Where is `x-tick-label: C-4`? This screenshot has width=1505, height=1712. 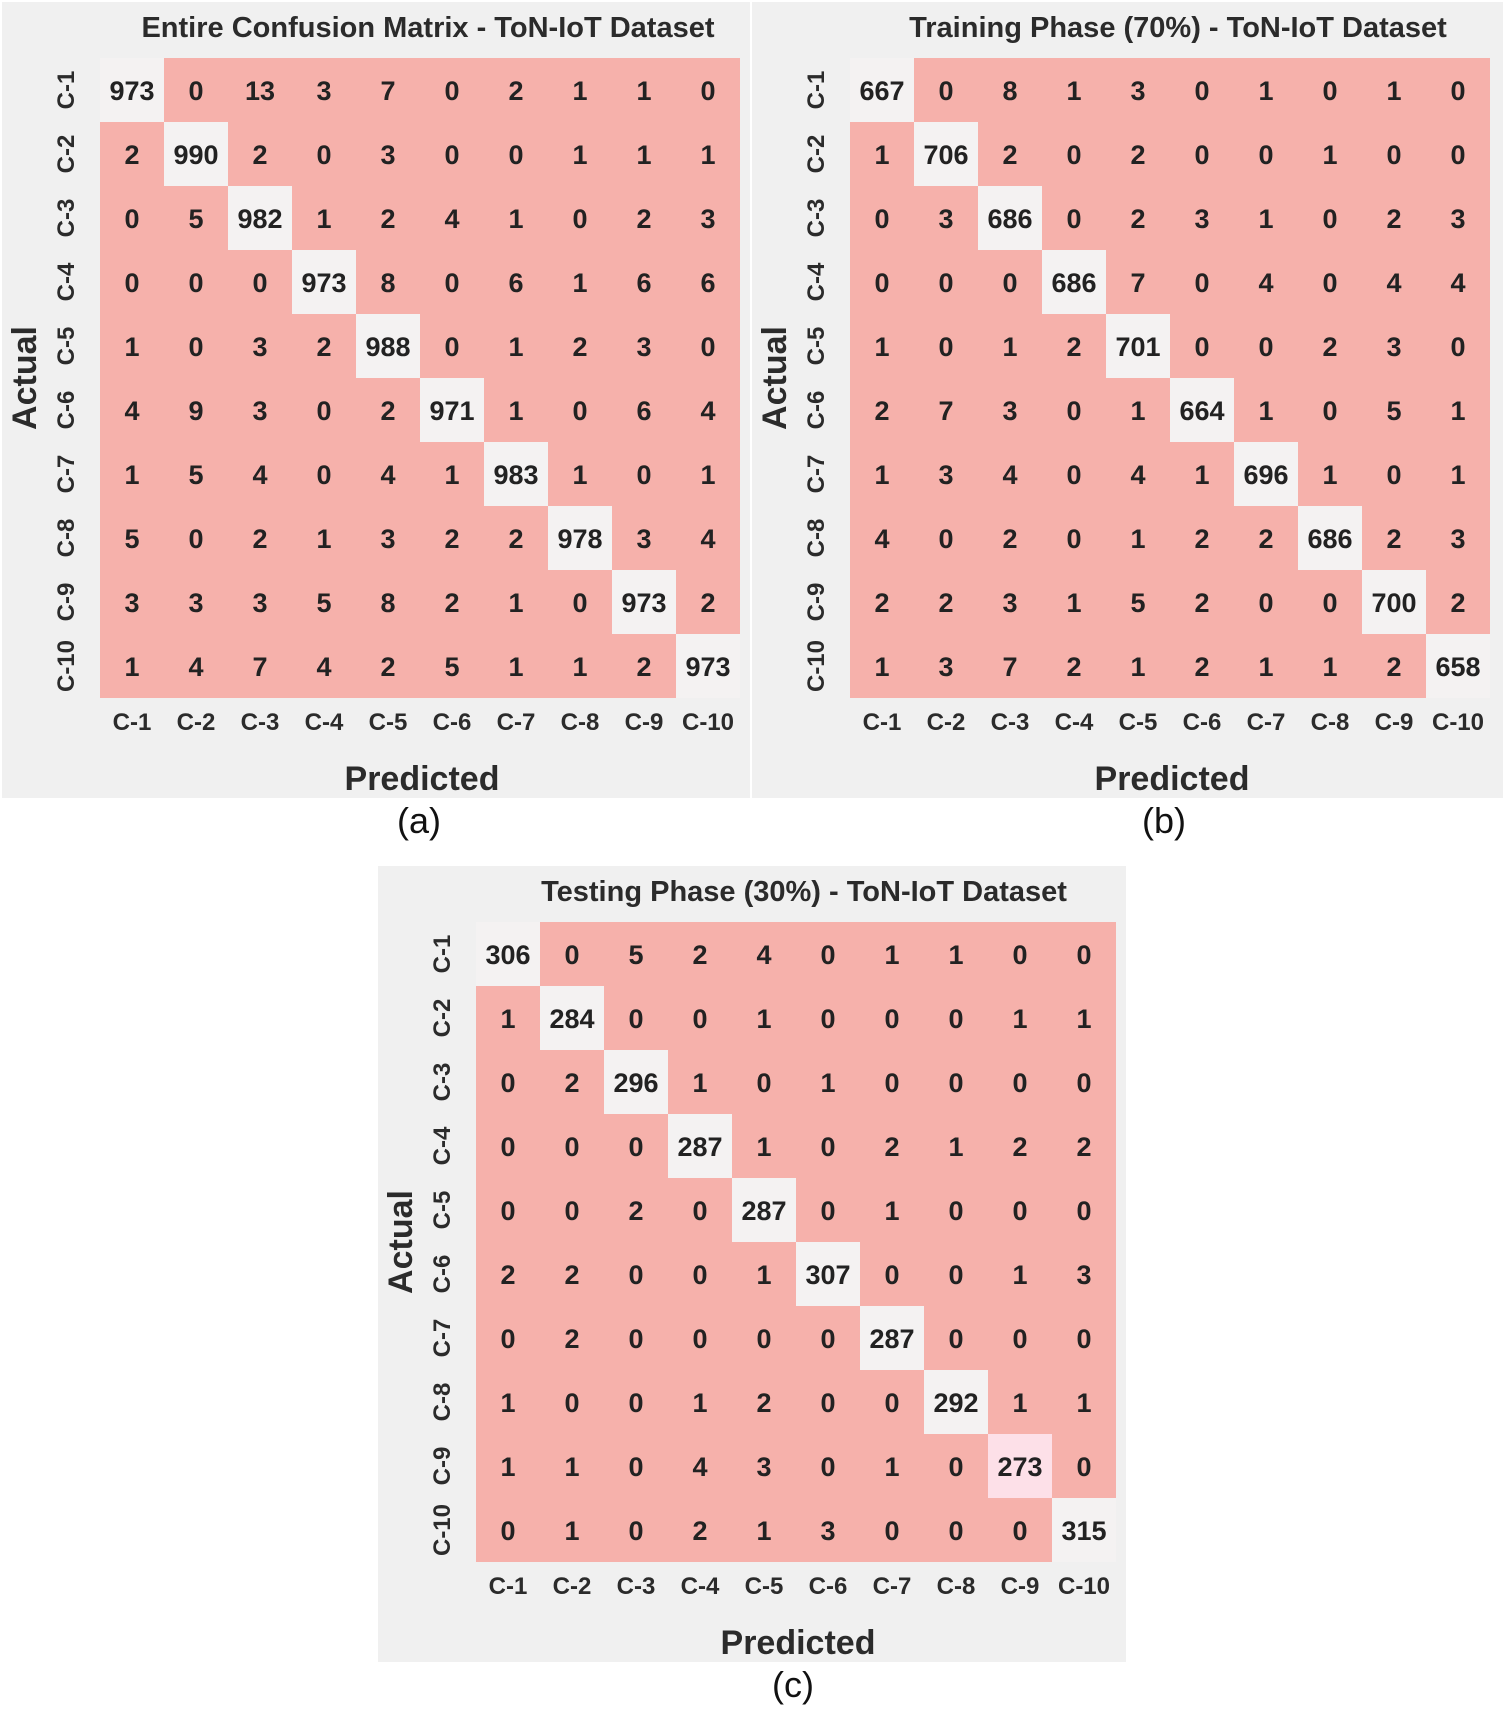 x-tick-label: C-4 is located at coordinates (324, 722).